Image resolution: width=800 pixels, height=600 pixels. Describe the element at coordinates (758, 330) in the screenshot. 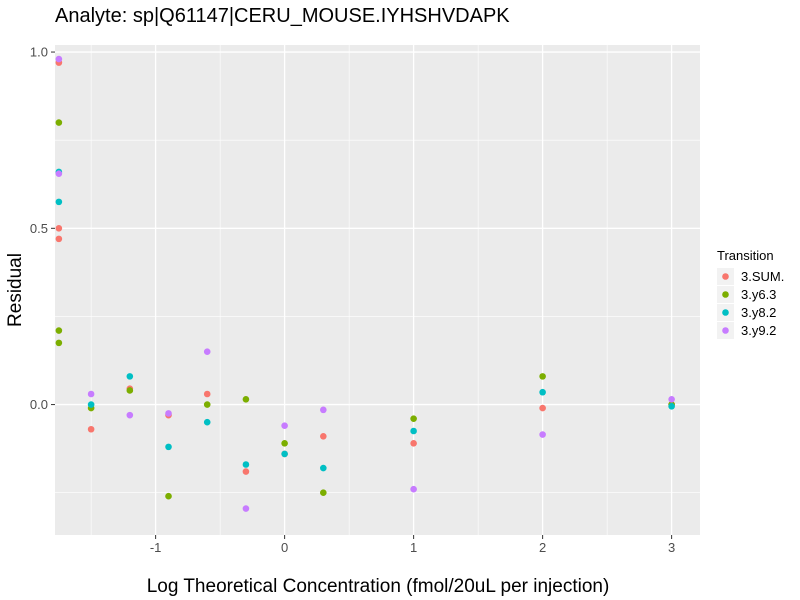

I see `legend-label: 3.y9.2` at that location.